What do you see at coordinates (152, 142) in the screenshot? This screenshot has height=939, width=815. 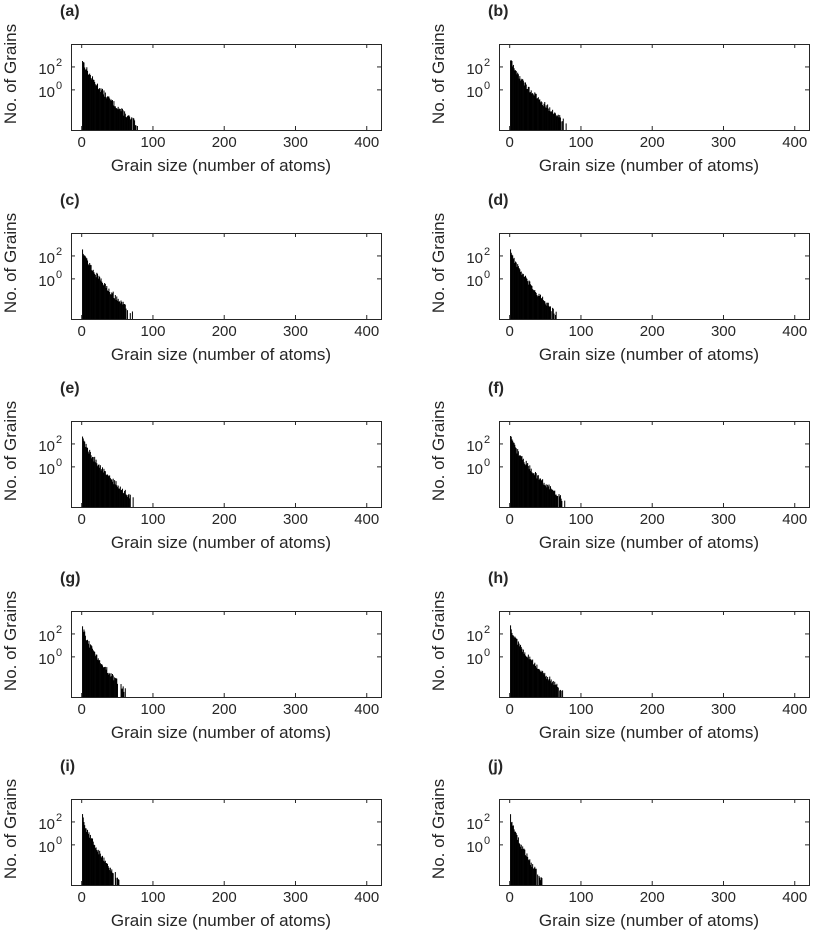 I see `x-tick-label: 100` at bounding box center [152, 142].